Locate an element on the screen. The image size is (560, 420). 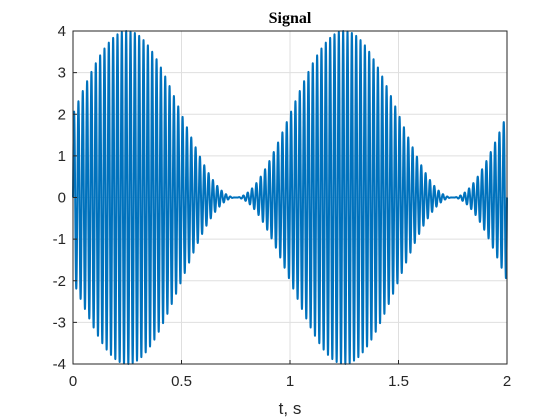
x-tick-label: 1.5 is located at coordinates (398, 381).